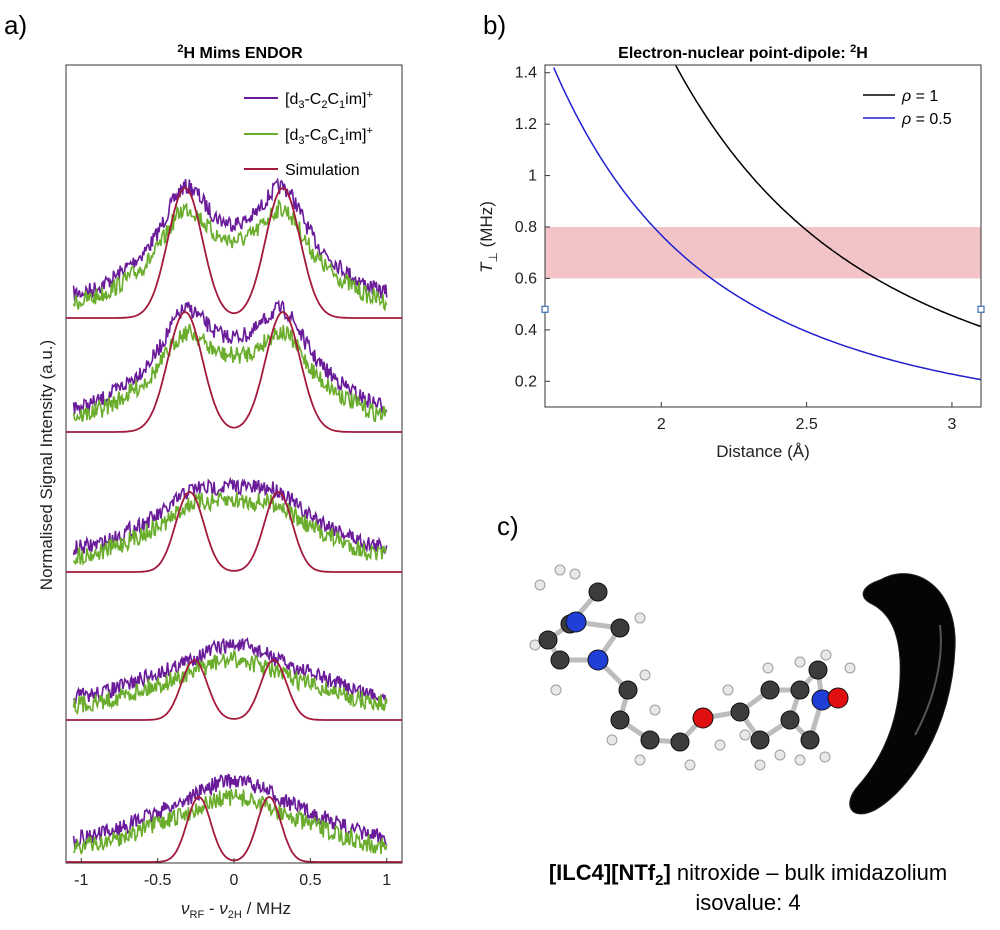 This screenshot has width=1000, height=930. I want to click on dipole-y-tick-label: 1.4, so click(526, 73).